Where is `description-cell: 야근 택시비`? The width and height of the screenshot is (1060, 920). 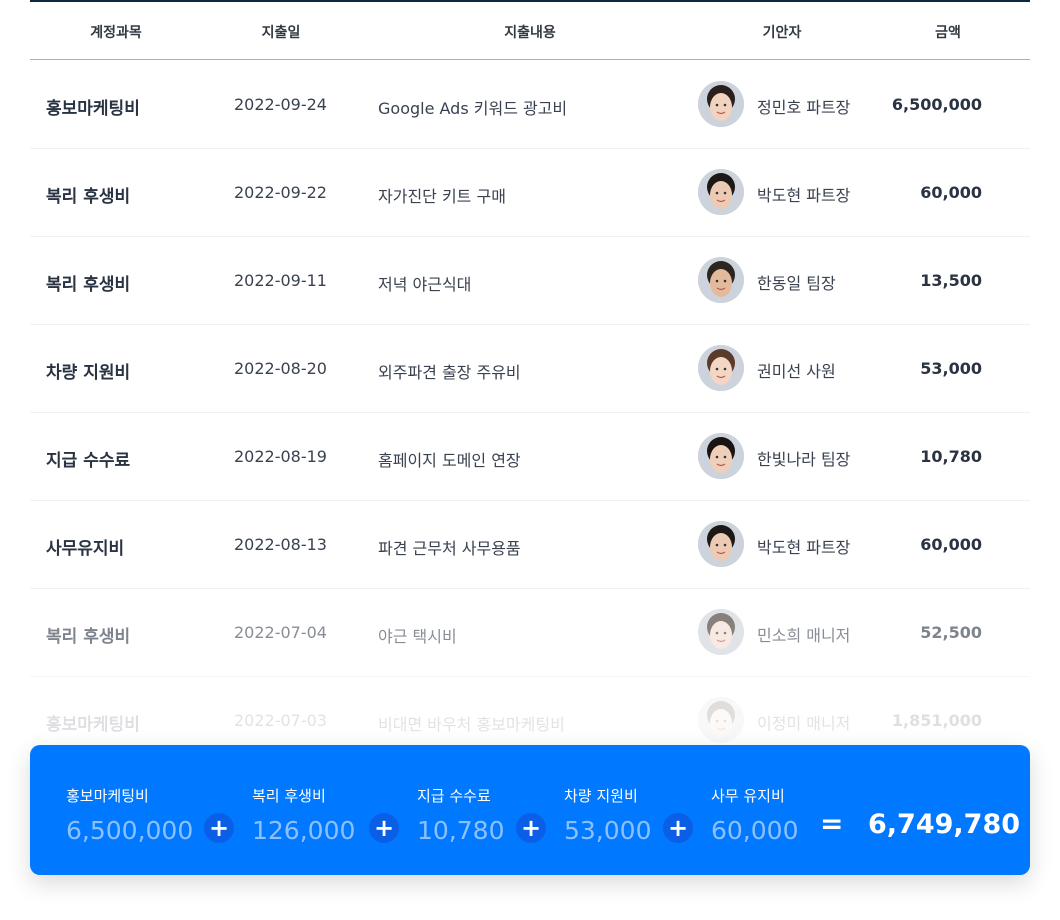
description-cell: 야근 택시비 is located at coordinates (417, 636).